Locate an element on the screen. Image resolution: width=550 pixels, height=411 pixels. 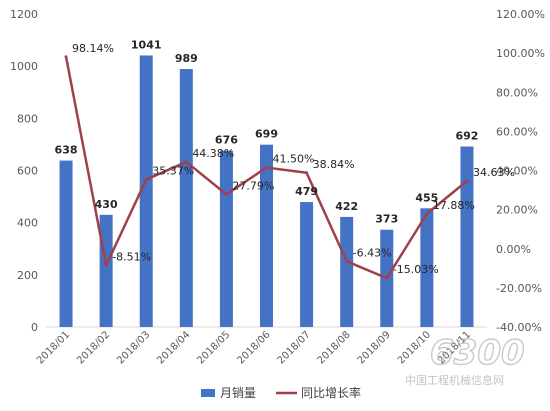
x-tick-label: 2018/03 is located at coordinates (133, 347).